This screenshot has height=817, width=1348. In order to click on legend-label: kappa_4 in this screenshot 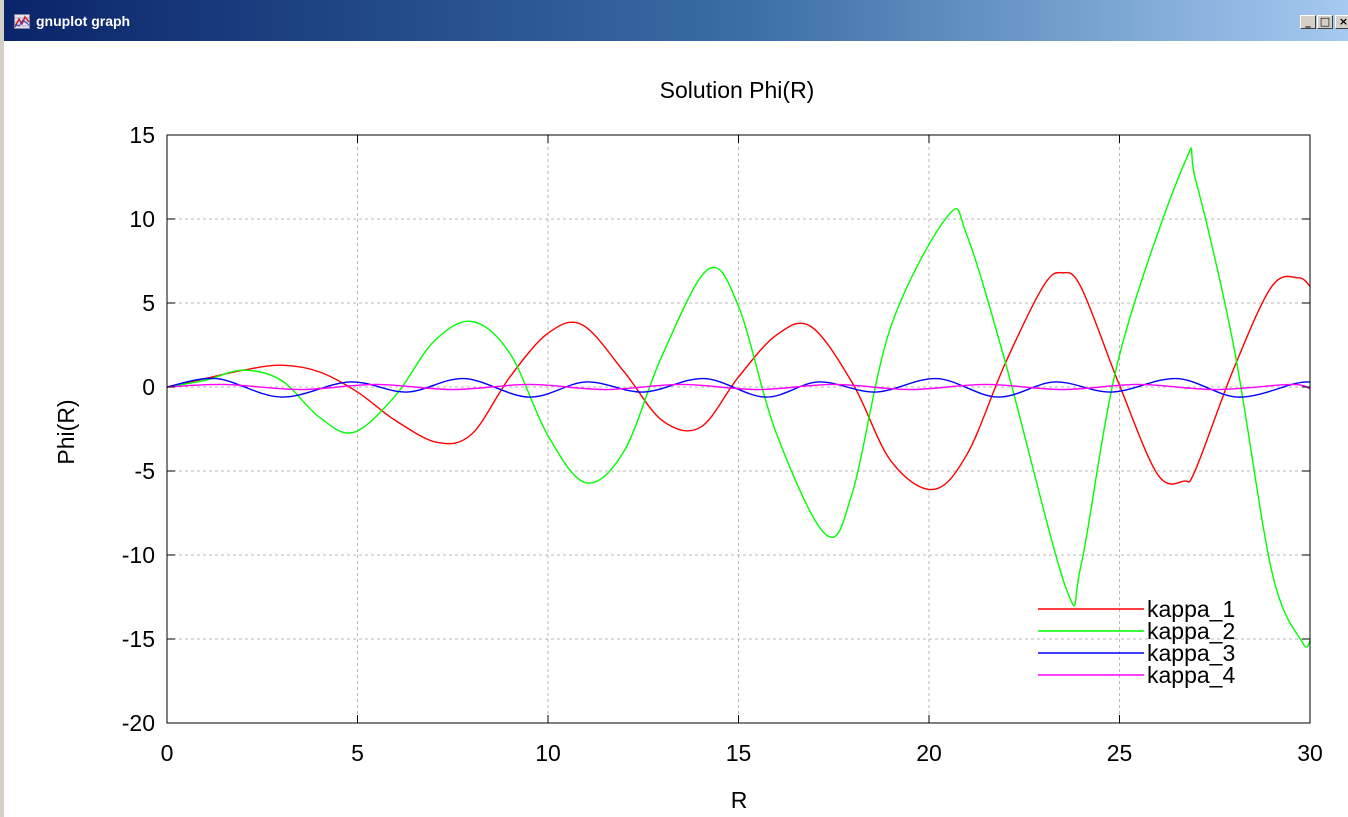, I will do `click(1191, 675)`.